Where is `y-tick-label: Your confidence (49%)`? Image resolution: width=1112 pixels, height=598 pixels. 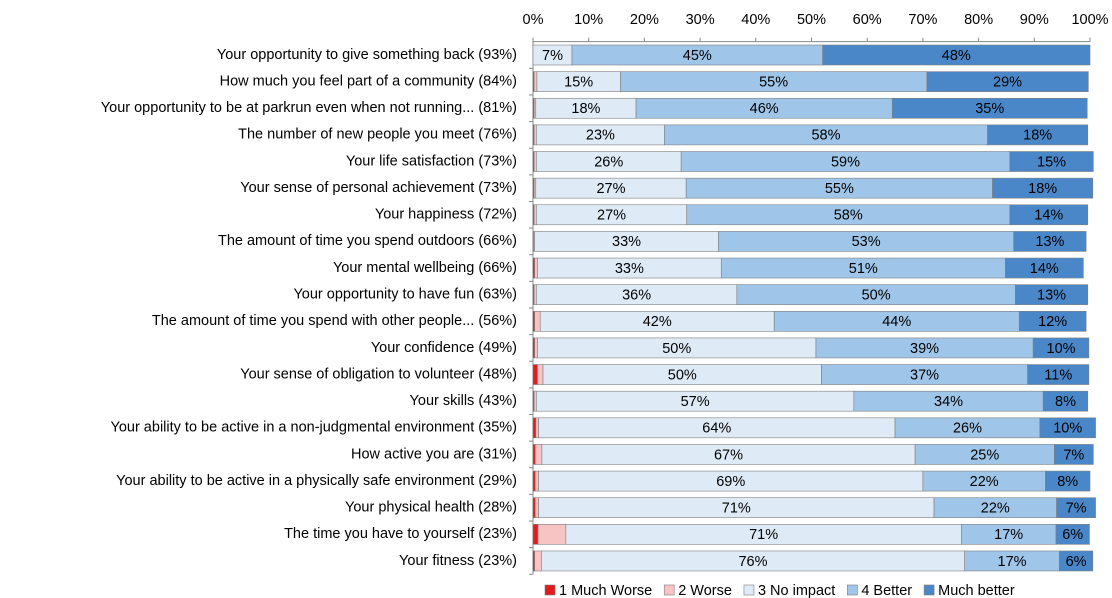 y-tick-label: Your confidence (49%) is located at coordinates (444, 348).